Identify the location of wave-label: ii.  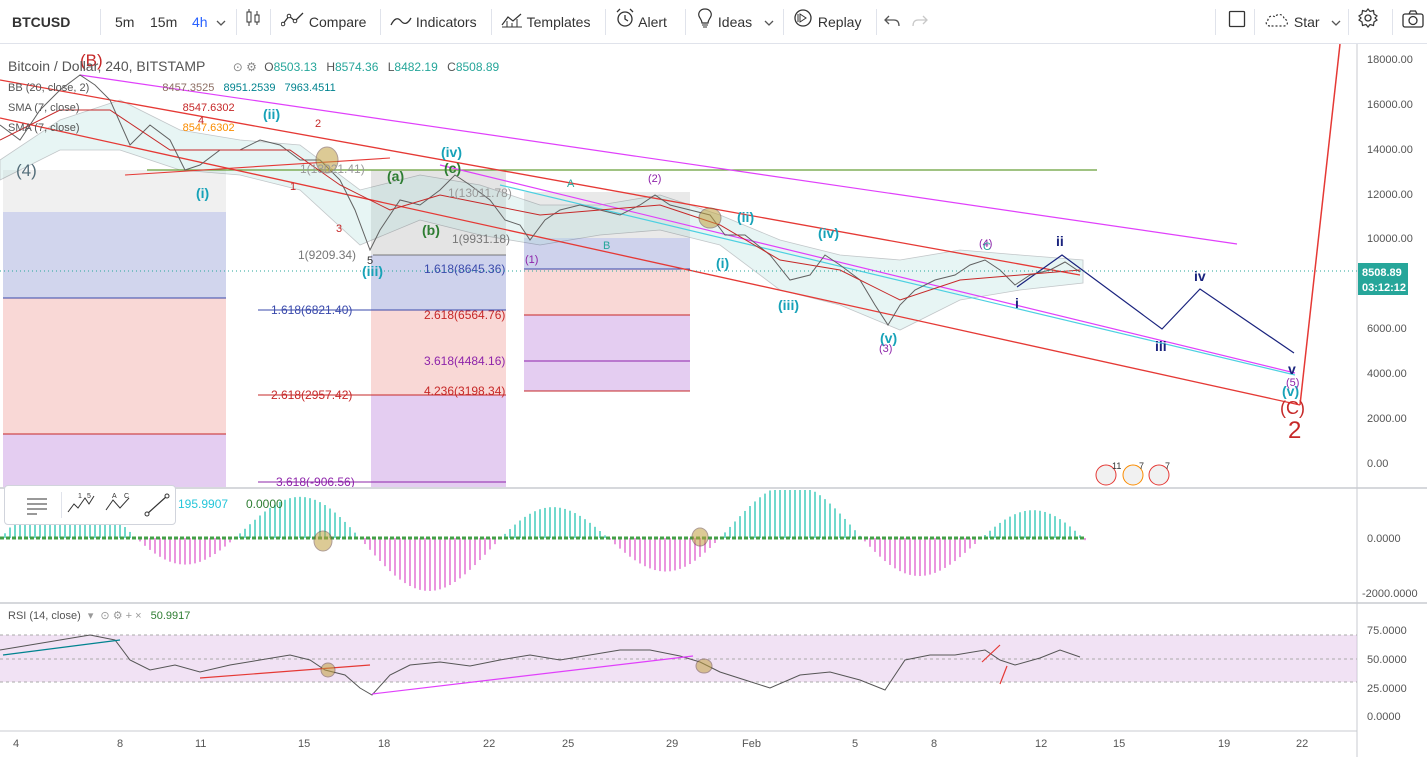
(1060, 241).